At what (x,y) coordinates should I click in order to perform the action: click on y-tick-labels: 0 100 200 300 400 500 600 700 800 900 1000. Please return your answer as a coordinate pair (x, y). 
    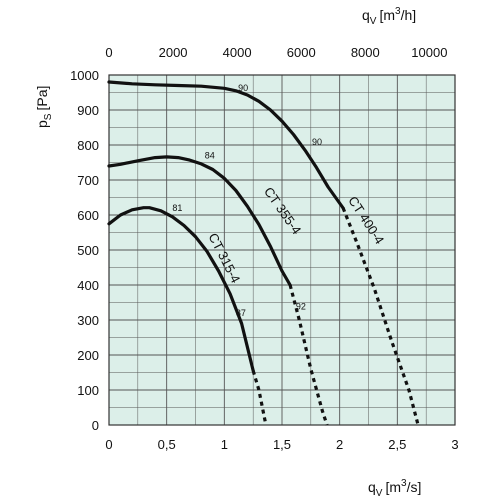
    Looking at the image, I should click on (84, 250).